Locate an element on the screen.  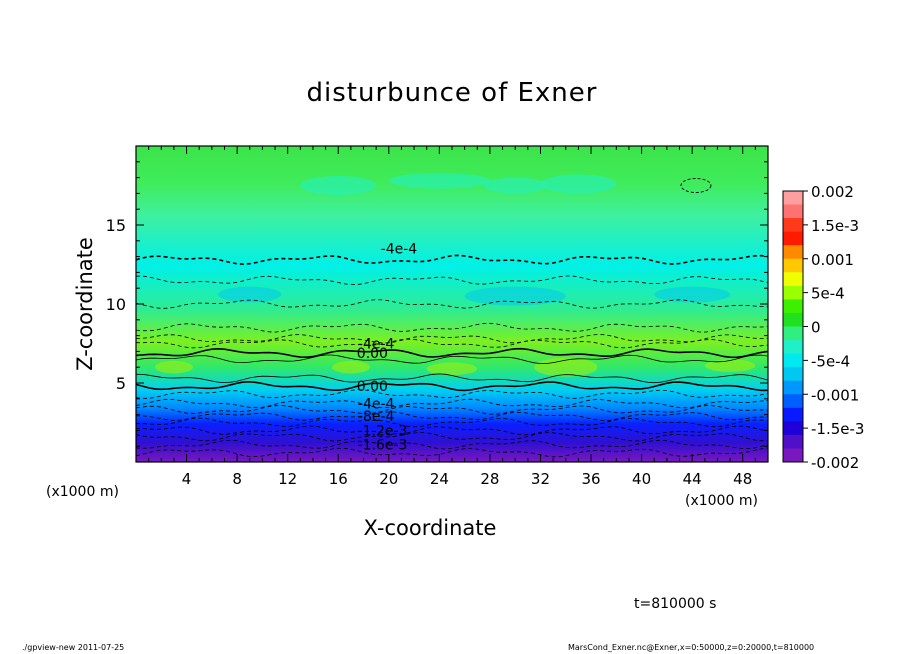
x-tick-label: 4 is located at coordinates (187, 479).